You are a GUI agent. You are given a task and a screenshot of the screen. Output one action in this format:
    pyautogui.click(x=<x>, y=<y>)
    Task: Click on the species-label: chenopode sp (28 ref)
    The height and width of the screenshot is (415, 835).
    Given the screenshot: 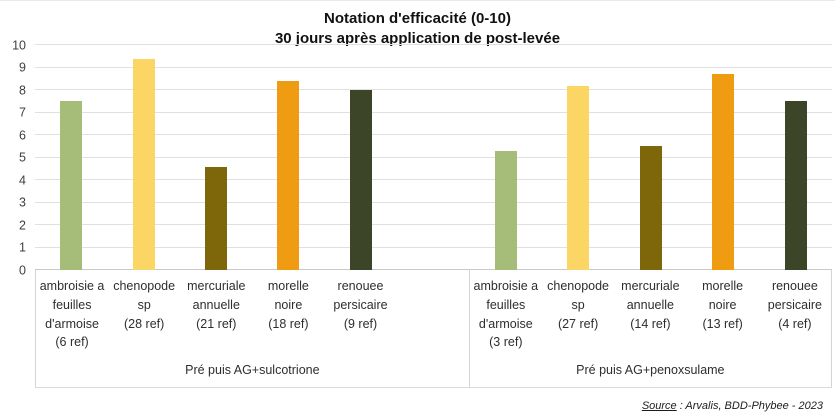 What is the action you would take?
    pyautogui.click(x=144, y=318)
    